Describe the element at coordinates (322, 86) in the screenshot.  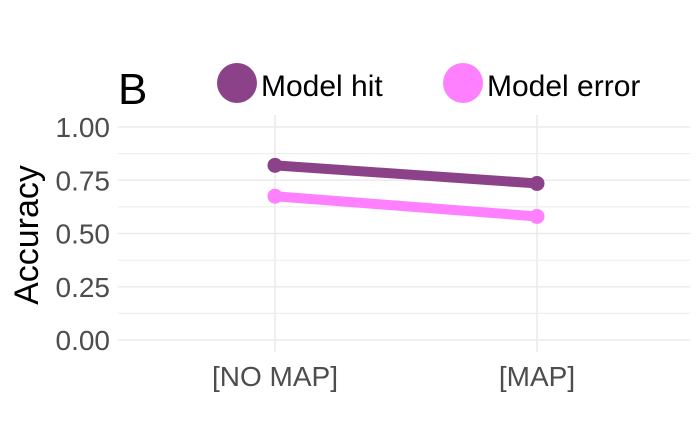
I see `legend-label: Model hit` at that location.